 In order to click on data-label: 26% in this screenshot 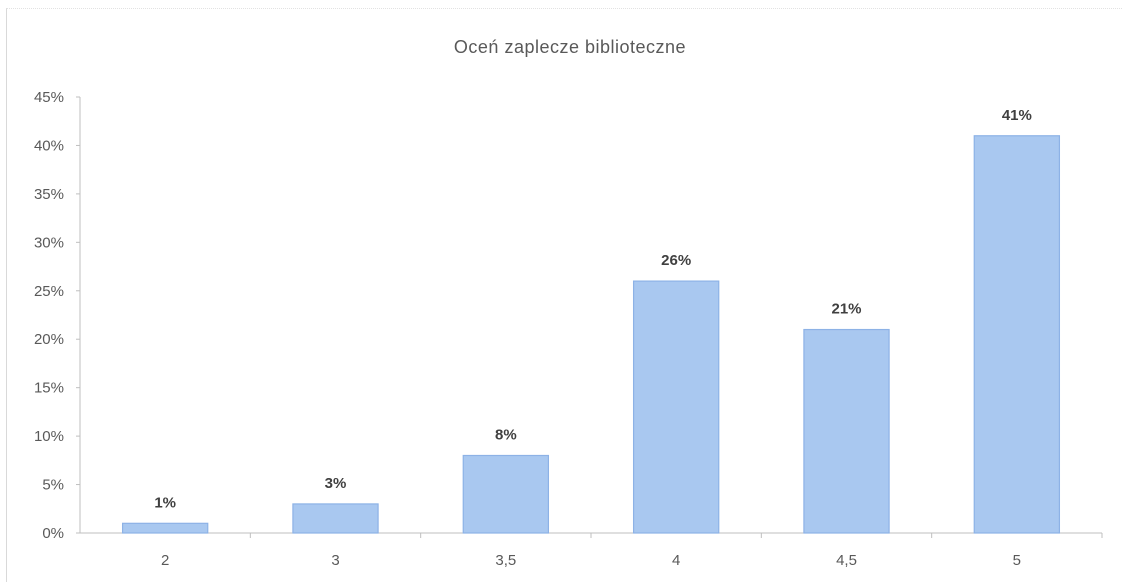, I will do `click(676, 260)`.